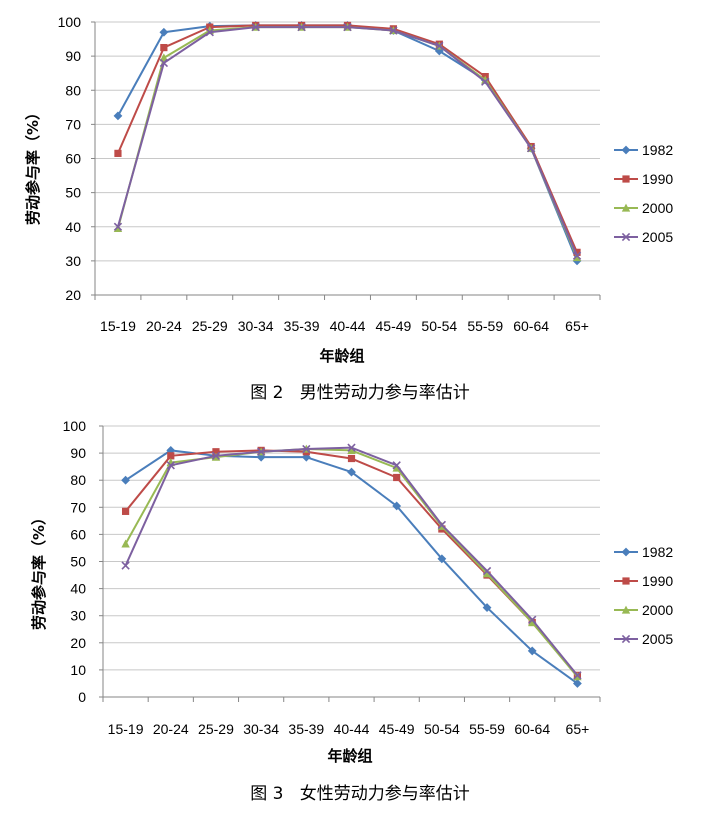  I want to click on legend-label: 1990, so click(657, 179).